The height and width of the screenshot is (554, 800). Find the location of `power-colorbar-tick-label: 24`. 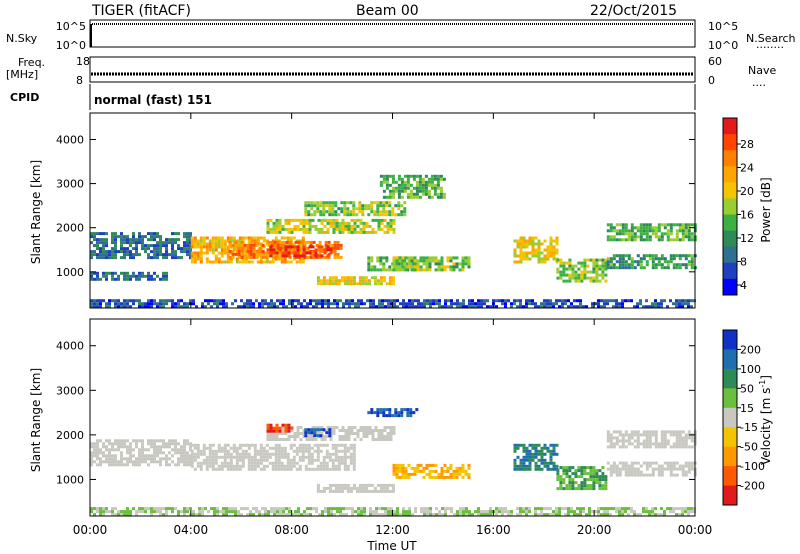

power-colorbar-tick-label: 24 is located at coordinates (747, 168).